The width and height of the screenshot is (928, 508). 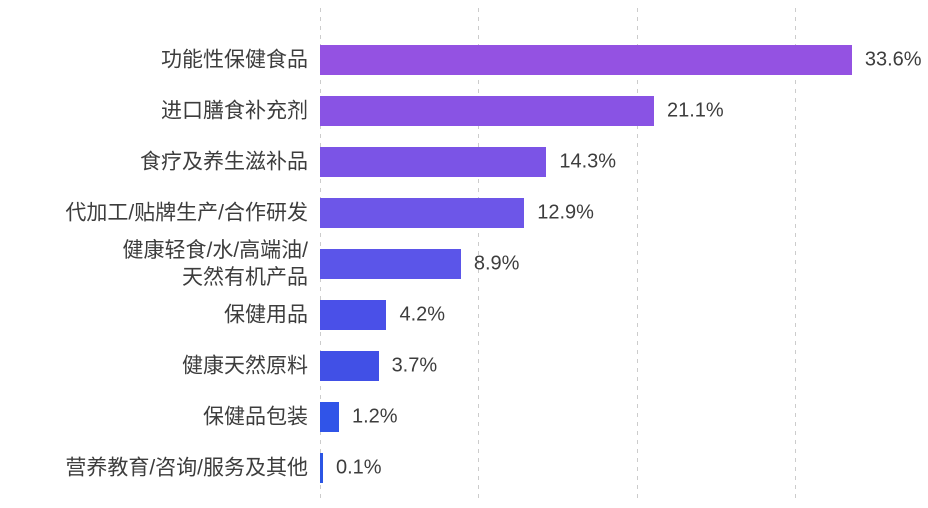 What do you see at coordinates (245, 365) in the screenshot?
I see `category-label: 健康天然原料` at bounding box center [245, 365].